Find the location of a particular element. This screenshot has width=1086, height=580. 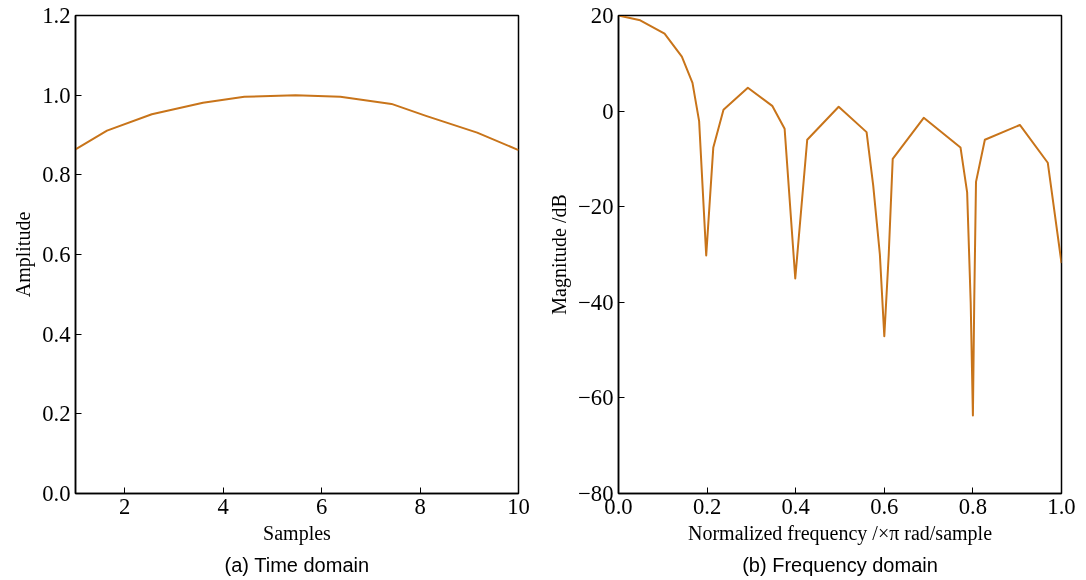

x-tick-label: 10 is located at coordinates (518, 506).